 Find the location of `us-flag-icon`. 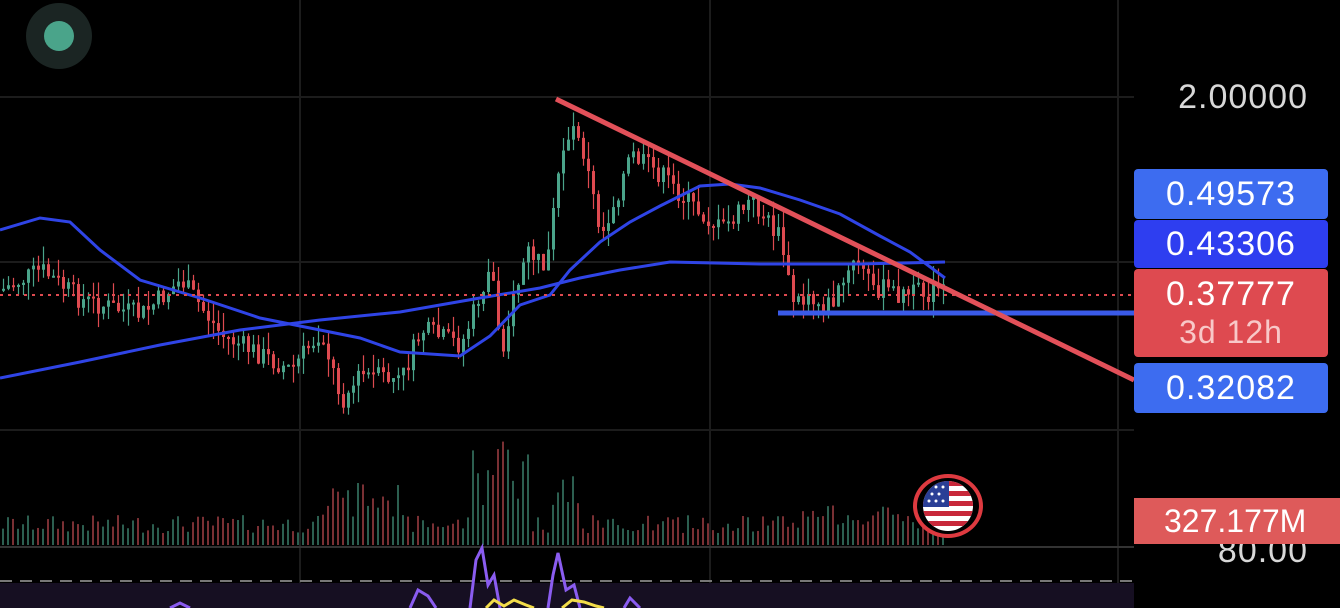

us-flag-icon is located at coordinates (948, 506).